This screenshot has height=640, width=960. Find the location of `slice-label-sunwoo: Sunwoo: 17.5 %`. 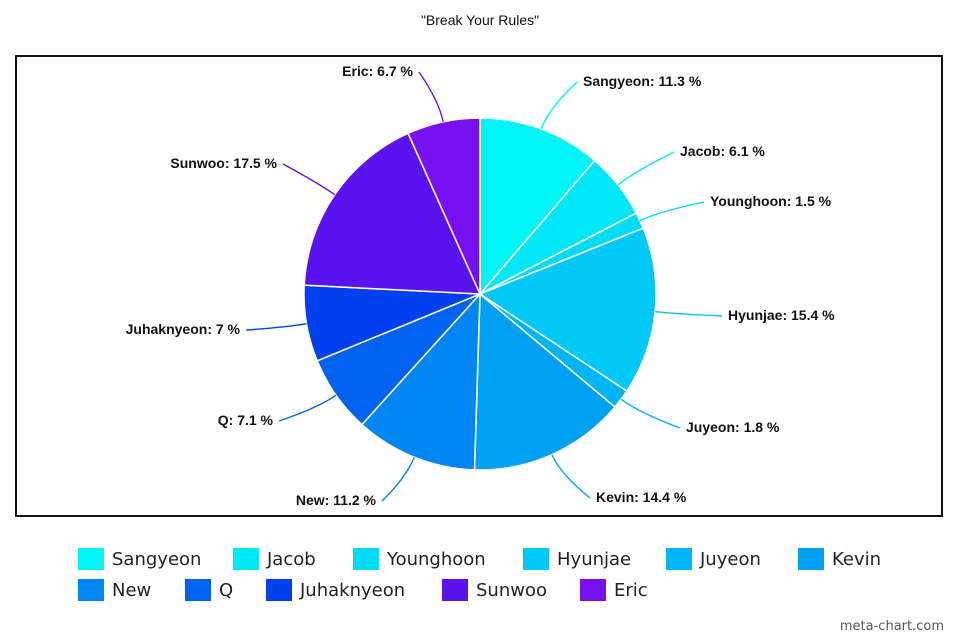

slice-label-sunwoo: Sunwoo: 17.5 % is located at coordinates (223, 163).